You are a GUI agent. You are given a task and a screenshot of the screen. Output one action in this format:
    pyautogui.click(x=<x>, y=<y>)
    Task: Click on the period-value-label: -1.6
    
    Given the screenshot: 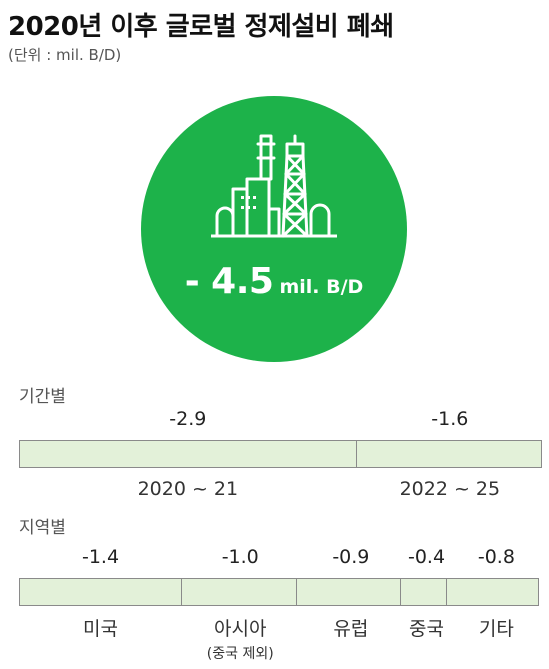 What is the action you would take?
    pyautogui.click(x=450, y=419)
    